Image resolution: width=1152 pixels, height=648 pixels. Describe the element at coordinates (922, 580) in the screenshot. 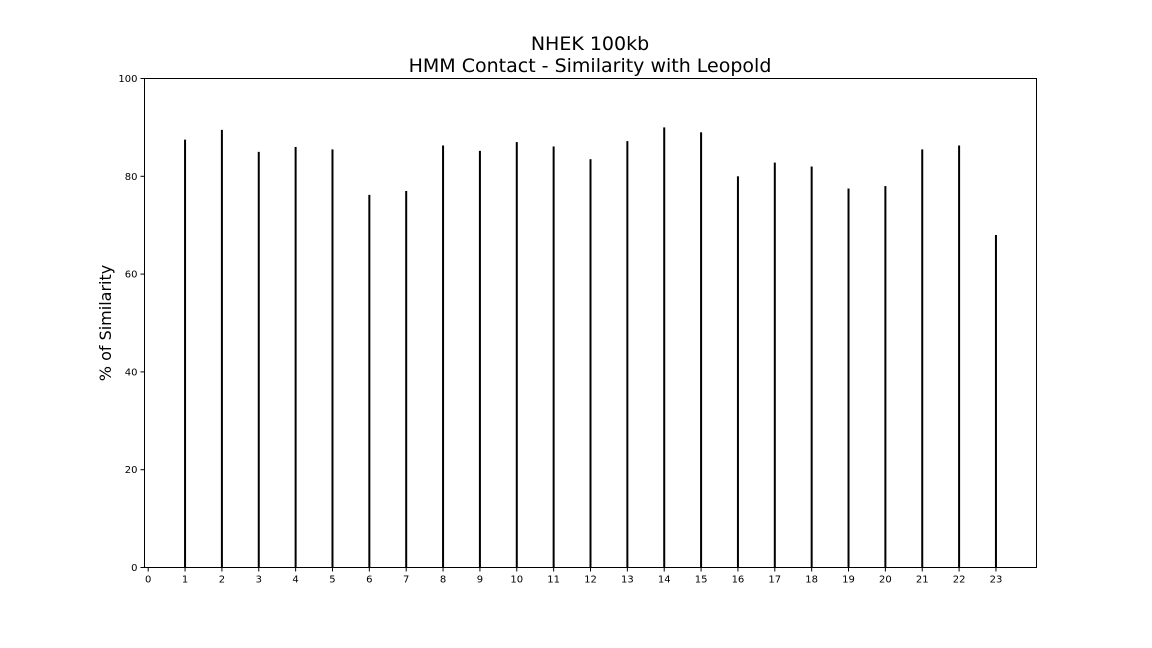

I see `x-tick-label: 21` at that location.